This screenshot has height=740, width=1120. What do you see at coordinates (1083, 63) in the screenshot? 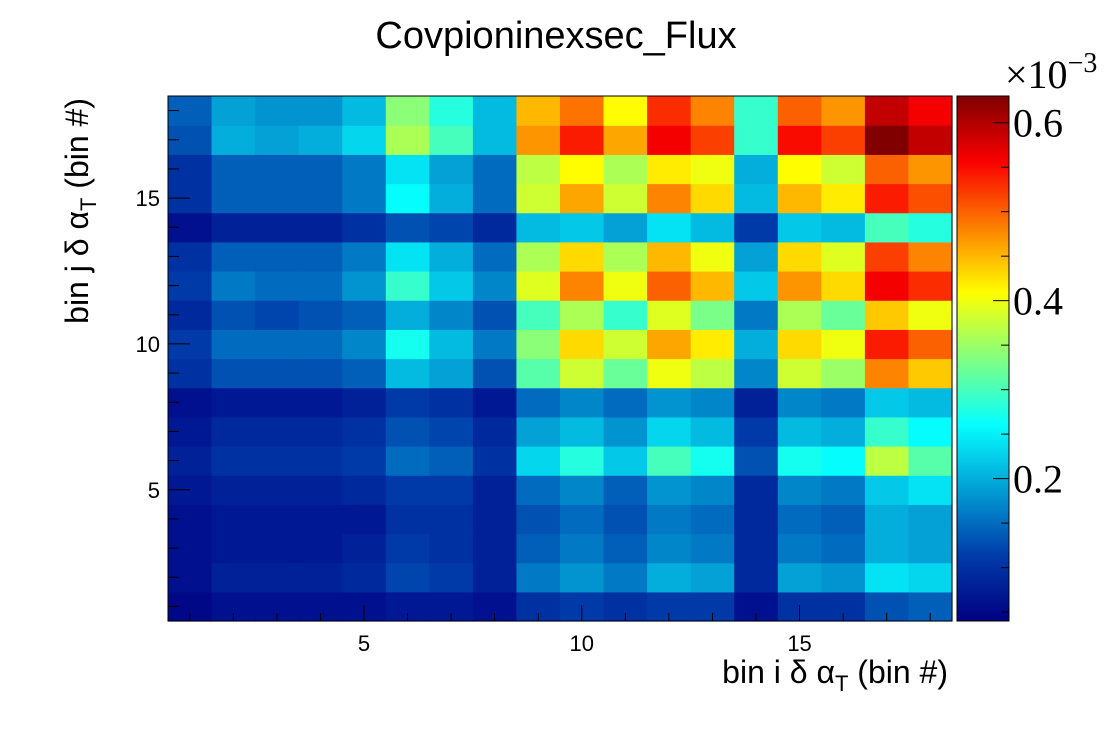
I see `colorbar-exponent-power: −3` at bounding box center [1083, 63].